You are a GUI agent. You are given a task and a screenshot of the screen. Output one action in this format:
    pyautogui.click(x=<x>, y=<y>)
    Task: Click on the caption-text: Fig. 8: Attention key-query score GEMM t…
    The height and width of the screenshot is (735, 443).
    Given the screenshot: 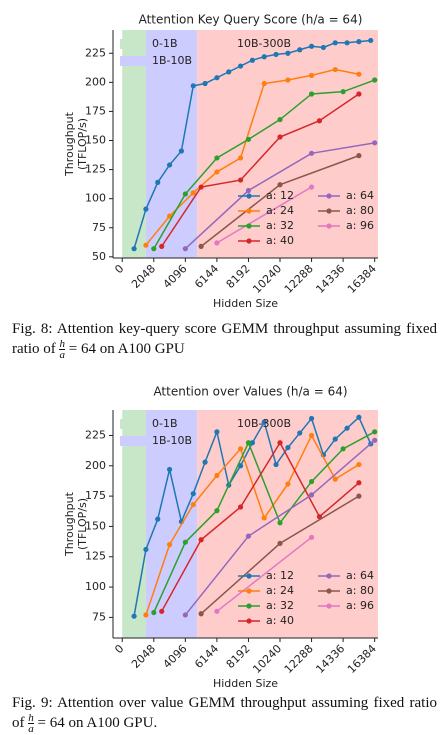 What is the action you would take?
    pyautogui.click(x=224, y=339)
    